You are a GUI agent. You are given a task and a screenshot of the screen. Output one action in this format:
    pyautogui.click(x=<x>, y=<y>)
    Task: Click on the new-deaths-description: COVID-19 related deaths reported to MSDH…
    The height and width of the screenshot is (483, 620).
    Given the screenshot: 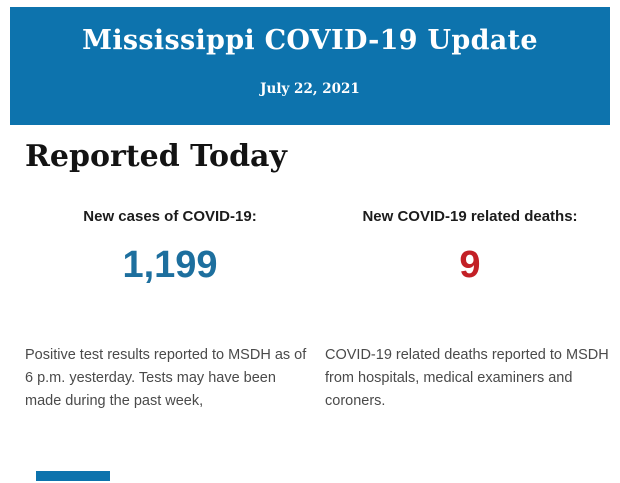 What is the action you would take?
    pyautogui.click(x=467, y=378)
    